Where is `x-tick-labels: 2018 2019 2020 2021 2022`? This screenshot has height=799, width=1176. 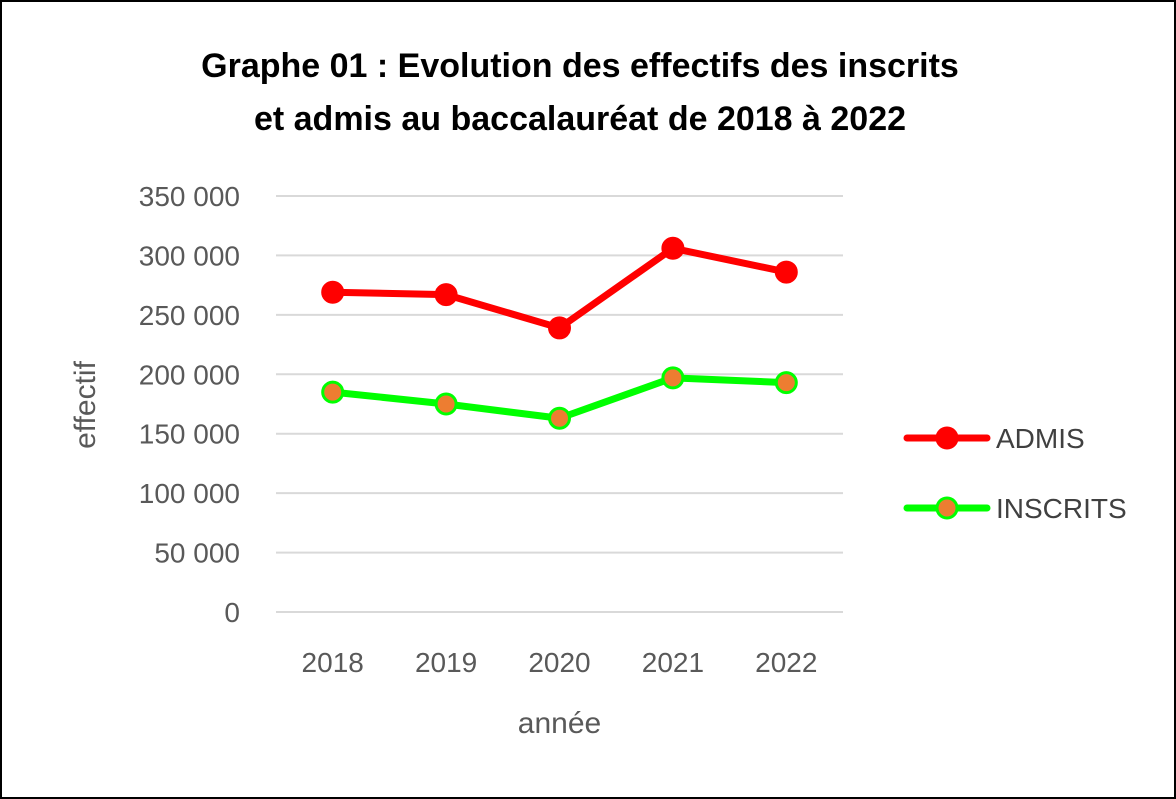
x-tick-labels: 2018 2019 2020 2021 2022 is located at coordinates (560, 662).